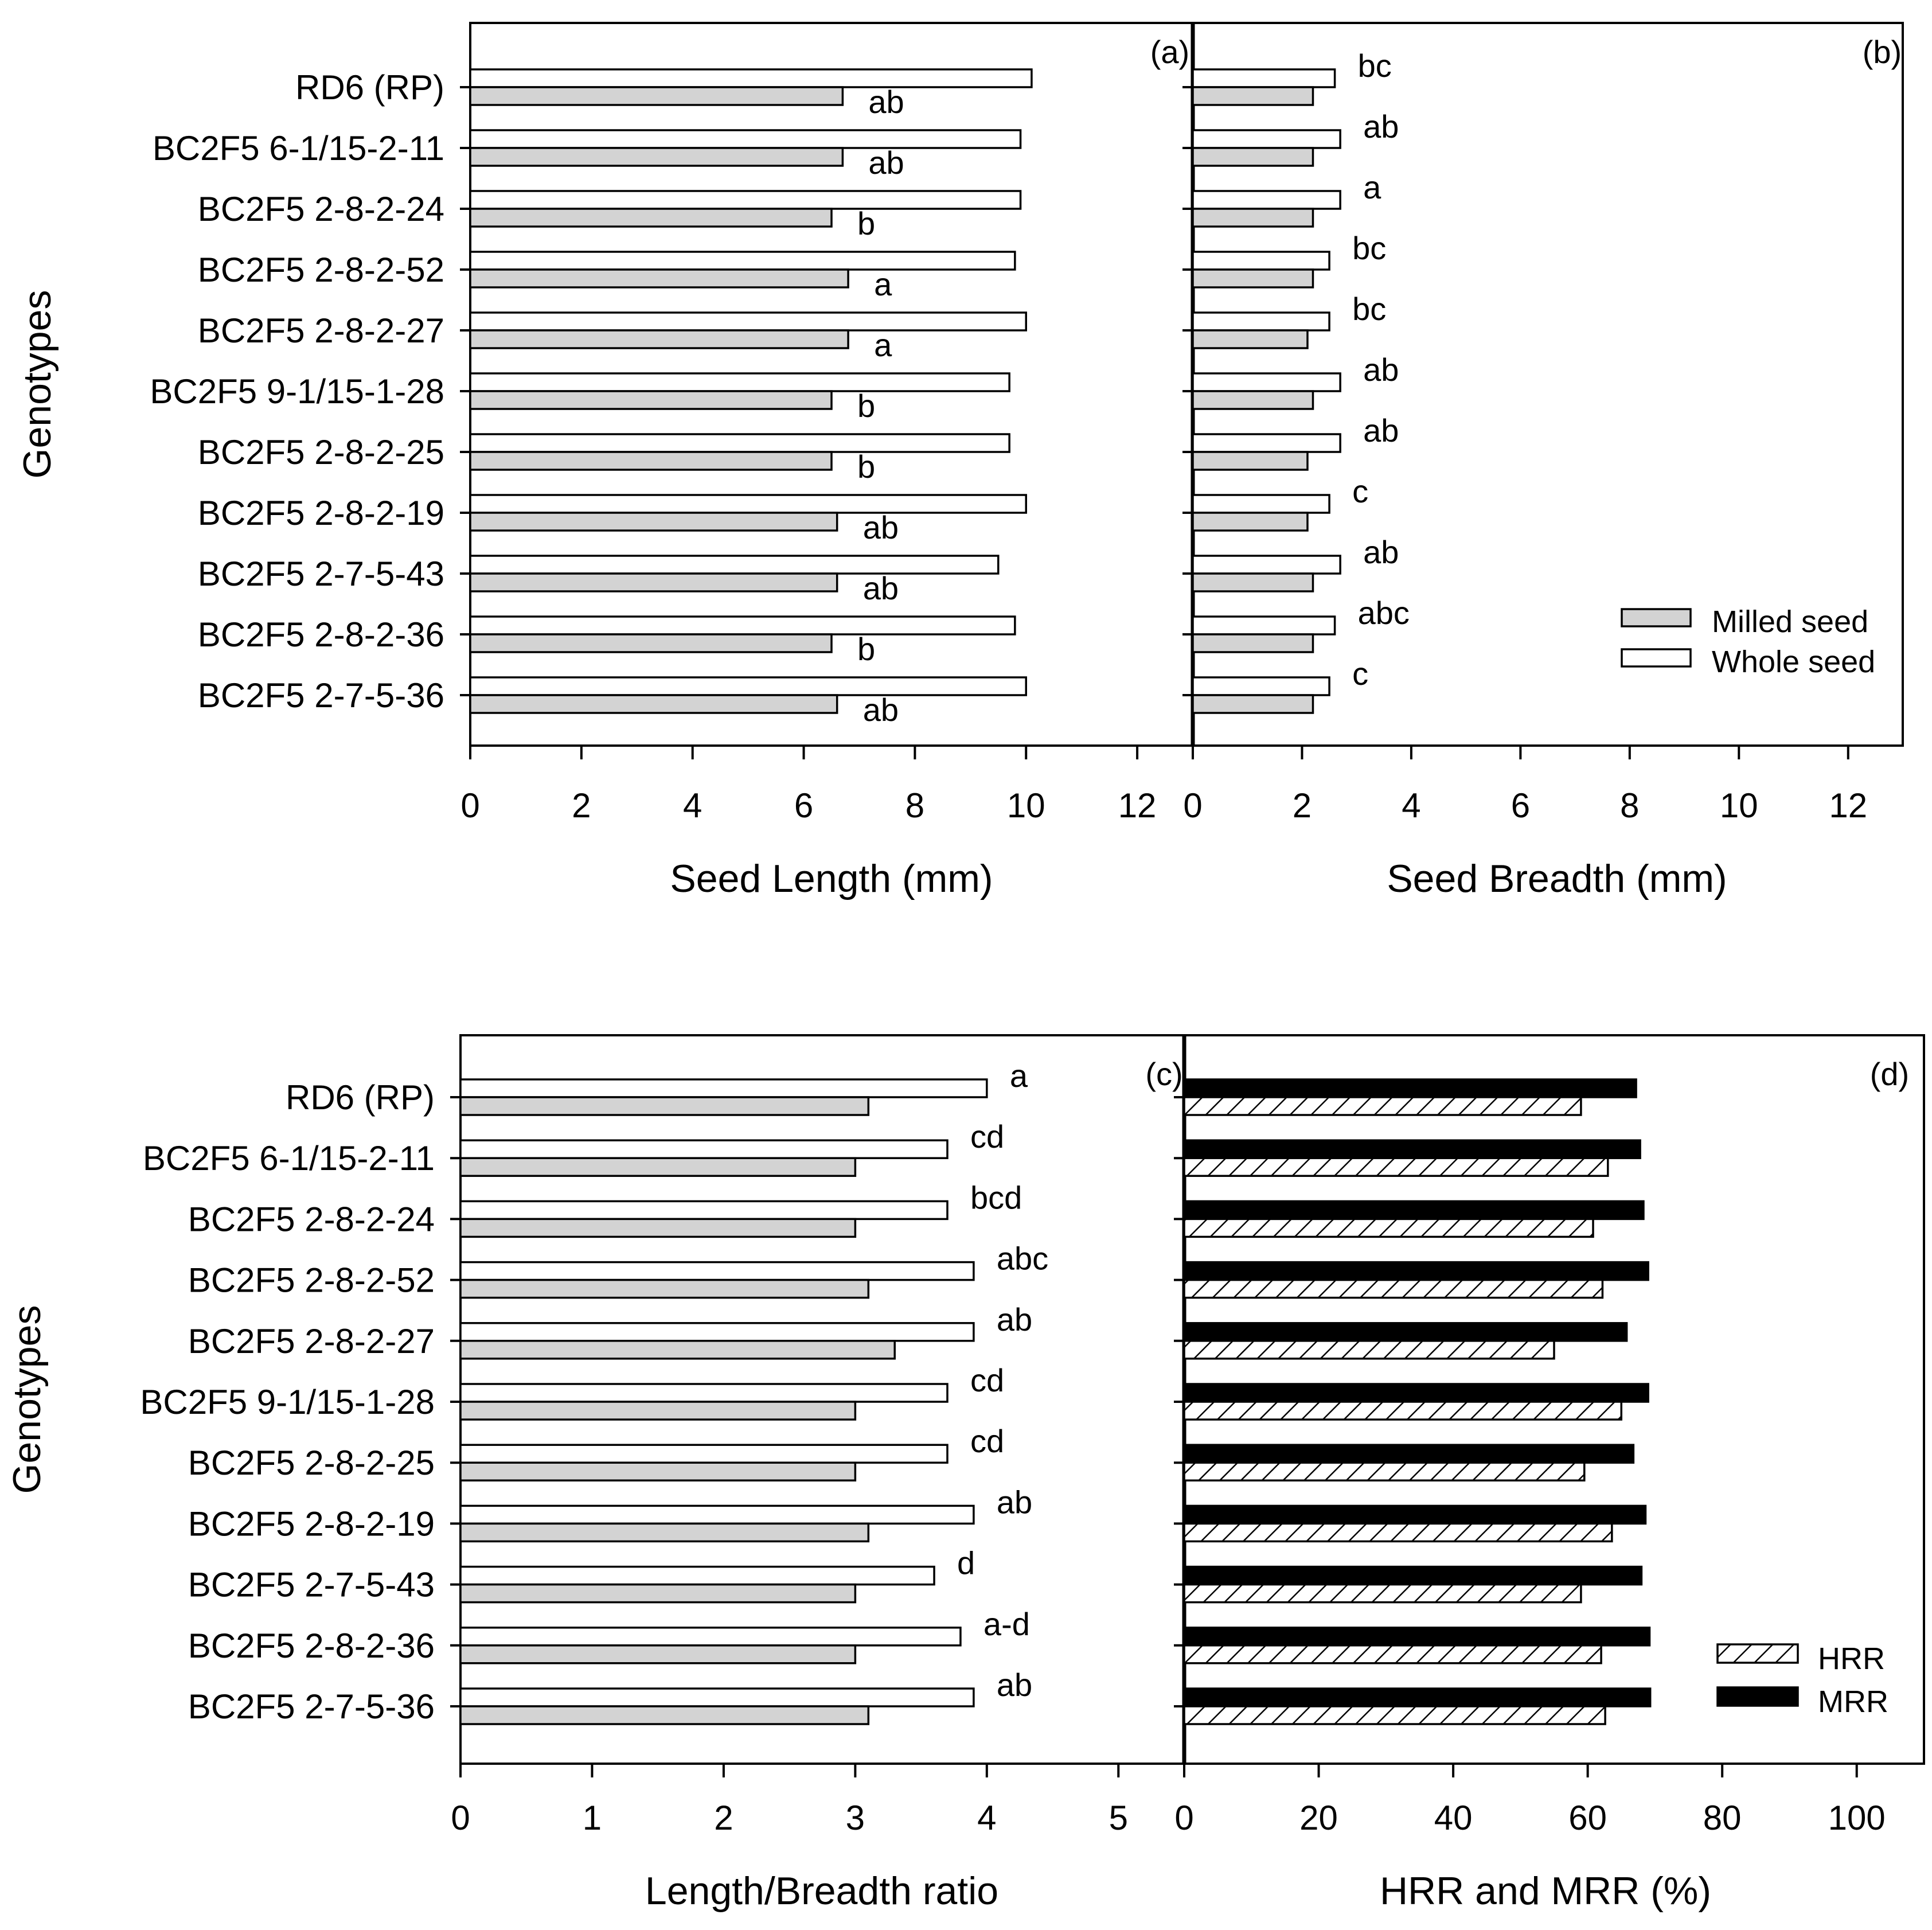 The width and height of the screenshot is (1932, 1930). Describe the element at coordinates (297, 391) in the screenshot. I see `category-label: BC2F5 9-1/15-1-28` at that location.